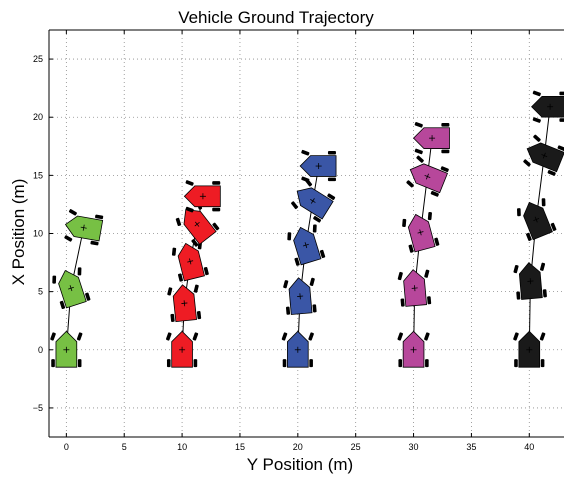  I want to click on x-tick-label: 35, so click(471, 447).